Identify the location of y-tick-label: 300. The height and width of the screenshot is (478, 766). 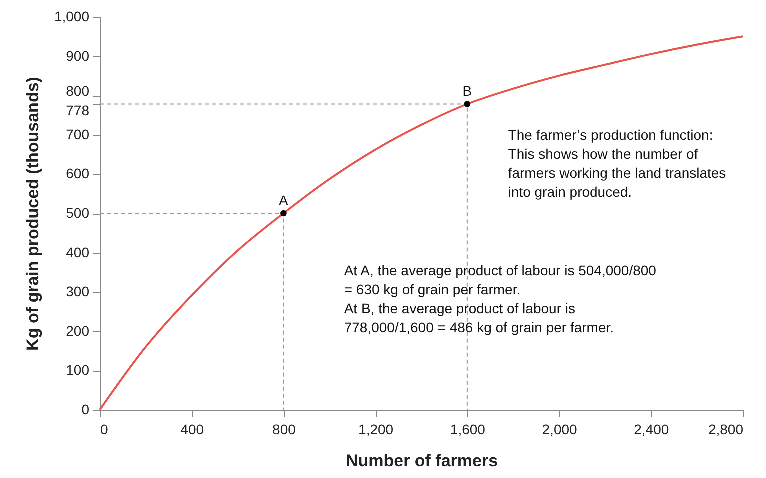
(78, 292).